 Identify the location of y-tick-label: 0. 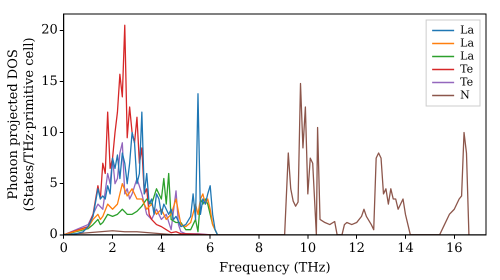
(53, 234).